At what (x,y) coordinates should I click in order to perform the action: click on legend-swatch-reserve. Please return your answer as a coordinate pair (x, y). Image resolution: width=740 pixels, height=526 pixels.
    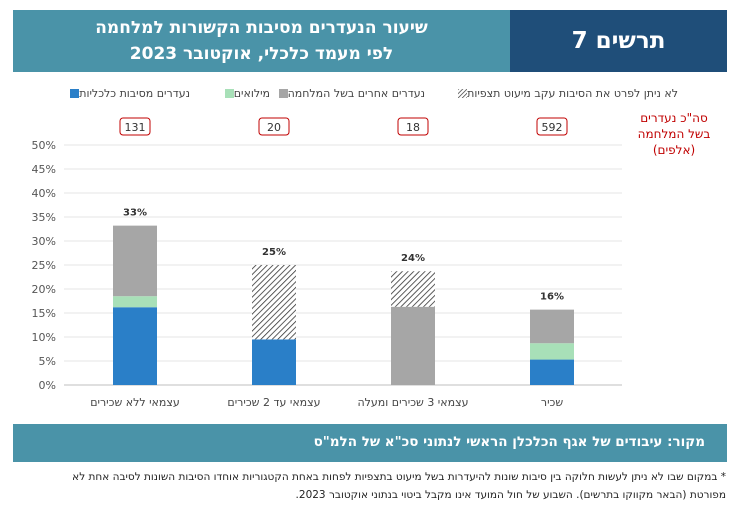
    Looking at the image, I should click on (229, 93).